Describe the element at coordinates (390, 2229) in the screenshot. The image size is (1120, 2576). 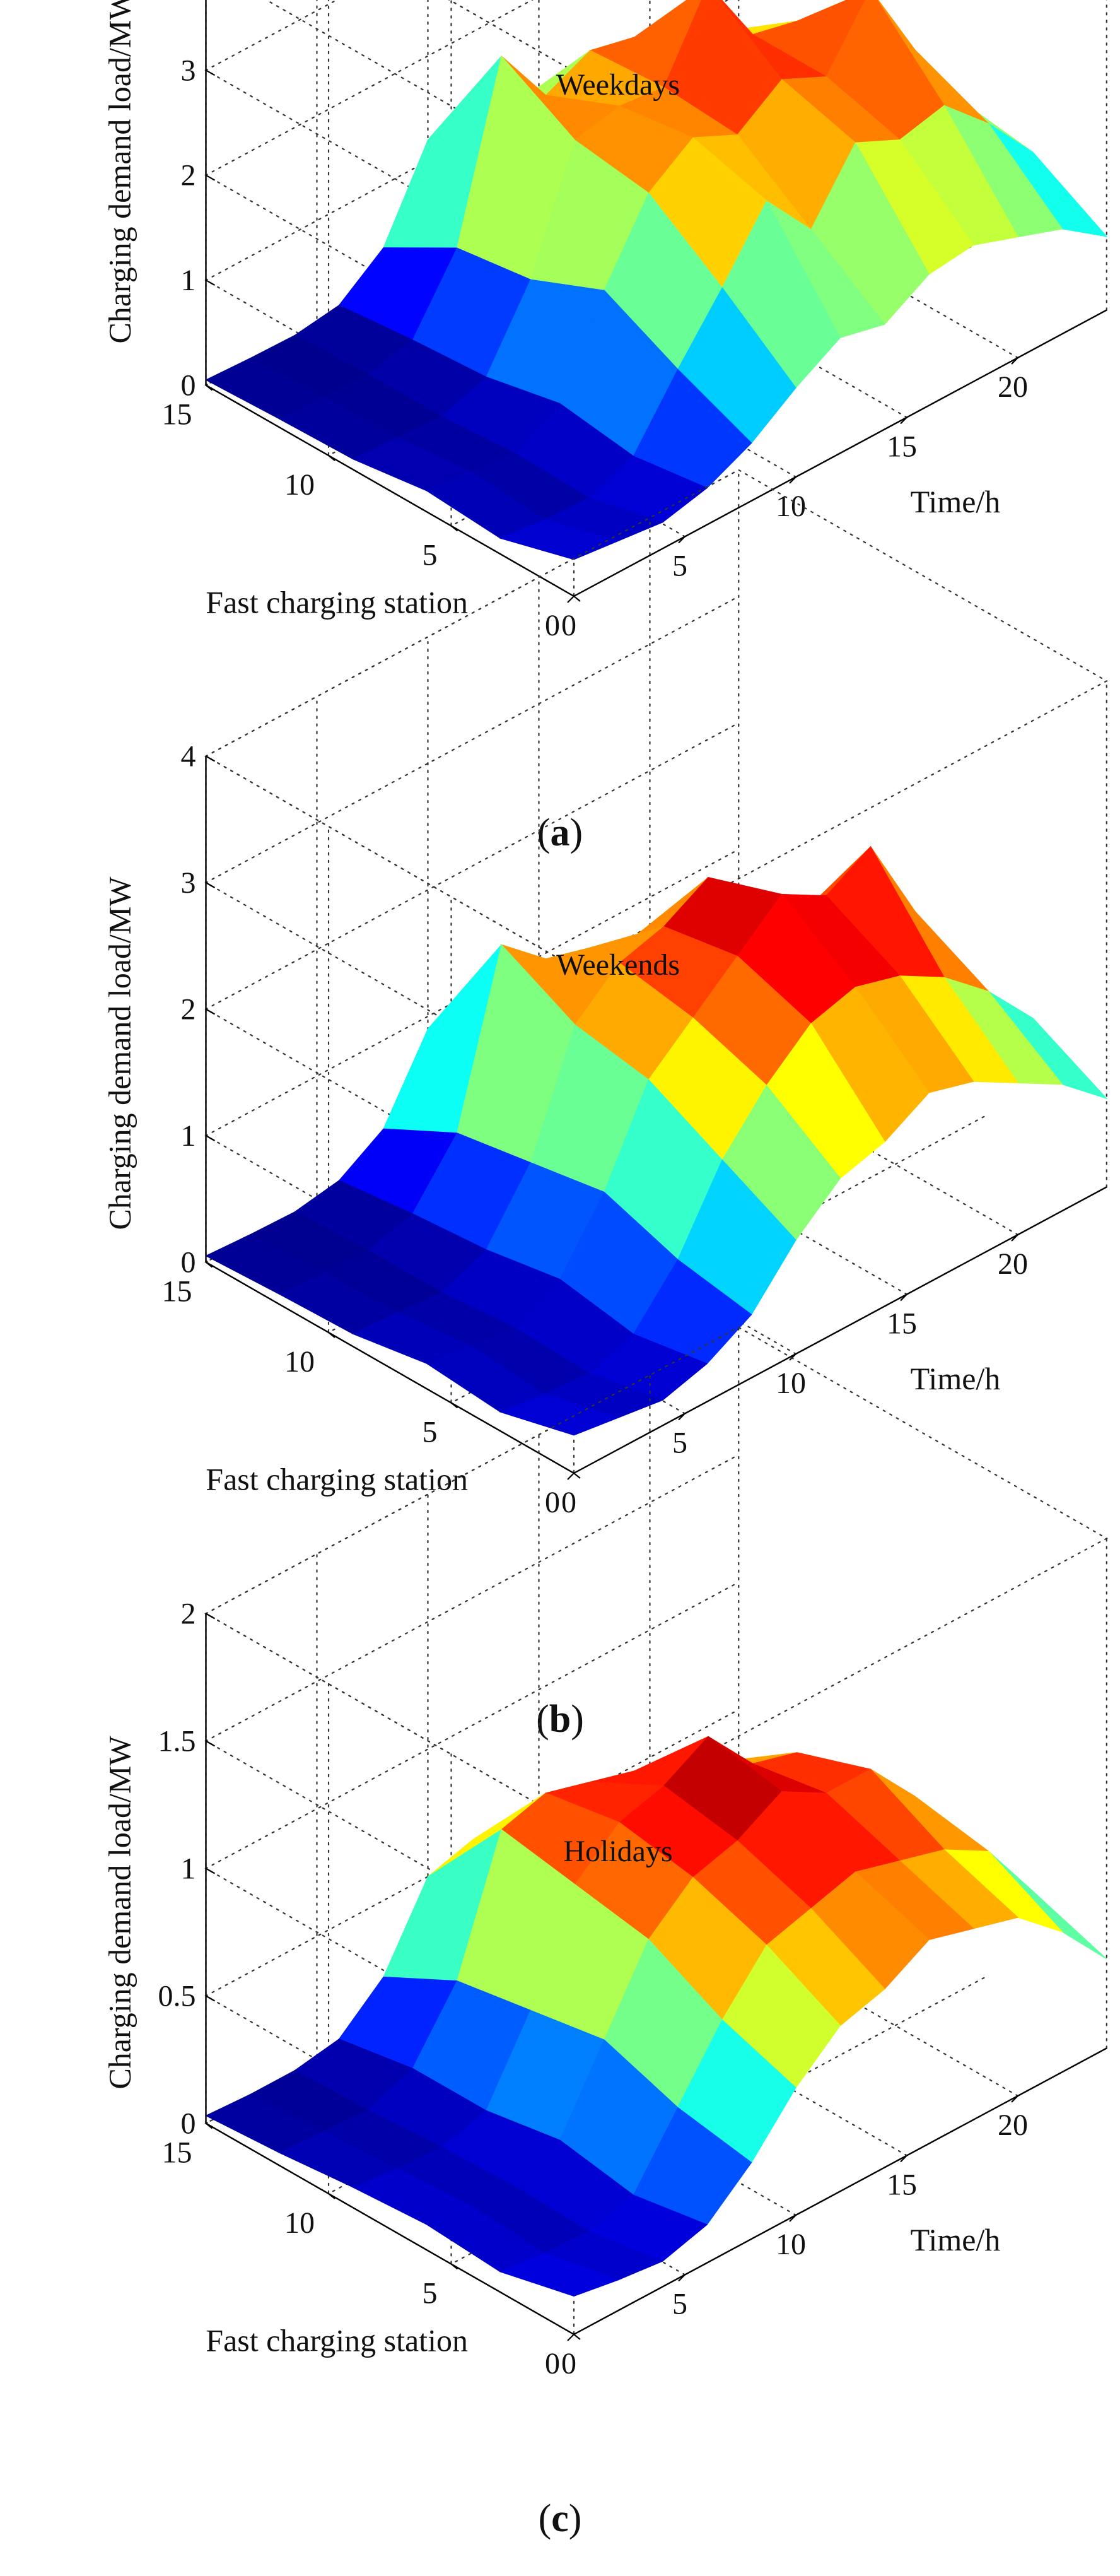
I see `station-axis` at that location.